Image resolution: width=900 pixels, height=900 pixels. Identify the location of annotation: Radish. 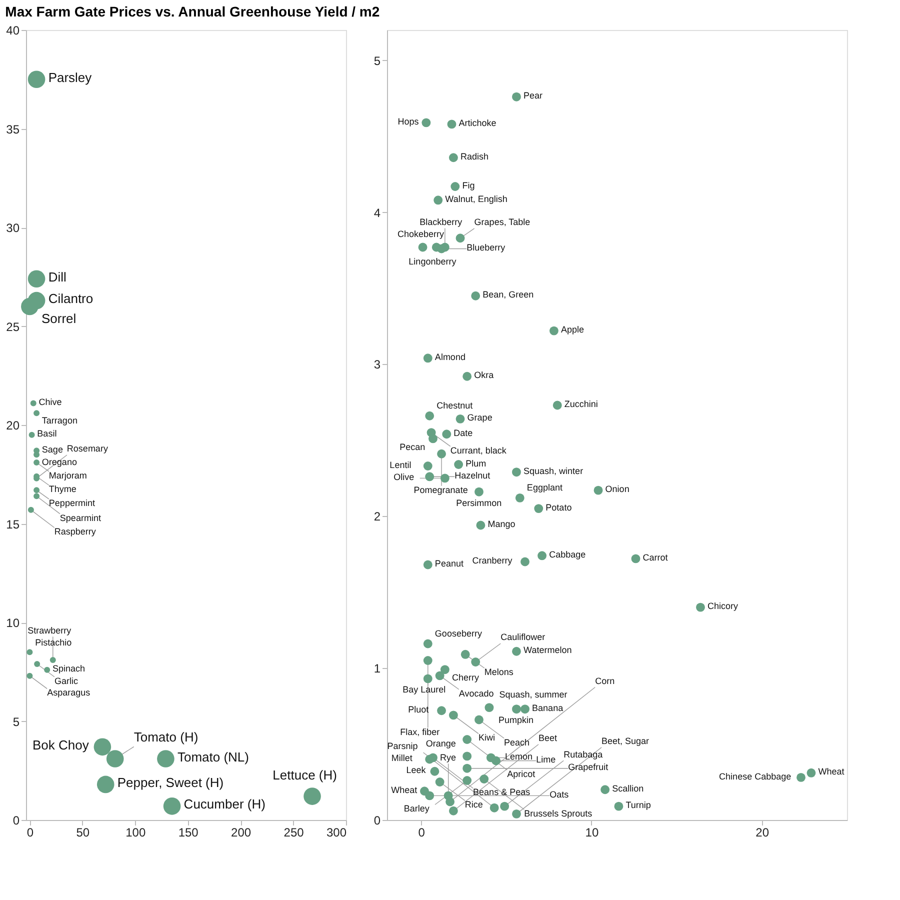
(474, 156).